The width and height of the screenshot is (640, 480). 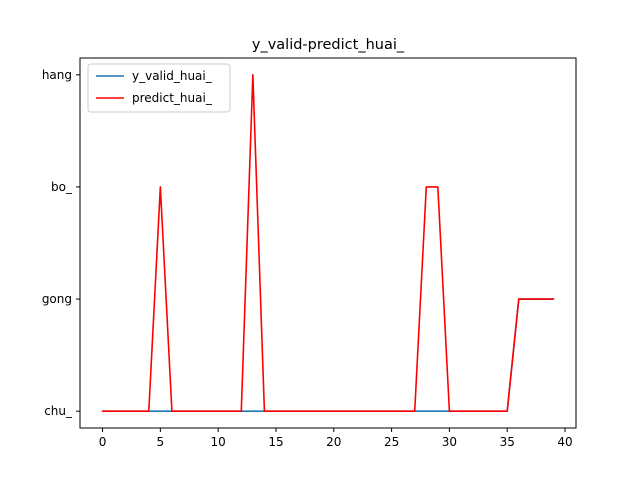 What do you see at coordinates (333, 442) in the screenshot?
I see `x-tick-label: 20` at bounding box center [333, 442].